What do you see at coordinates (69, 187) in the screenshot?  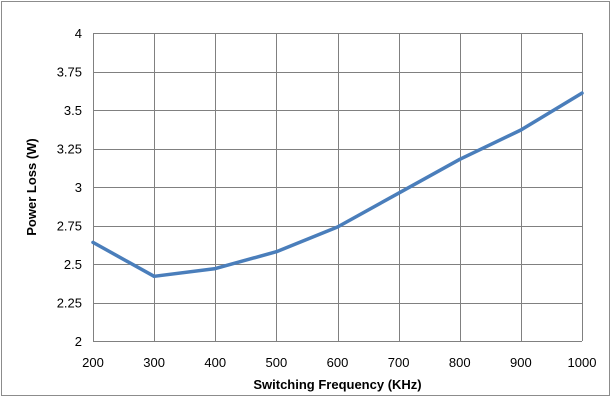 I see `y-tick-labels: 2 2.25 2.5 2.75 3 3.25 3.5 3.75 4` at bounding box center [69, 187].